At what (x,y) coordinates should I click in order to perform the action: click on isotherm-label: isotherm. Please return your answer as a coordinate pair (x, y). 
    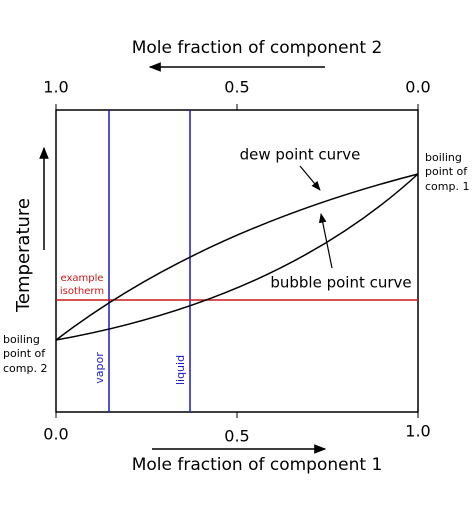
    Looking at the image, I should click on (82, 291).